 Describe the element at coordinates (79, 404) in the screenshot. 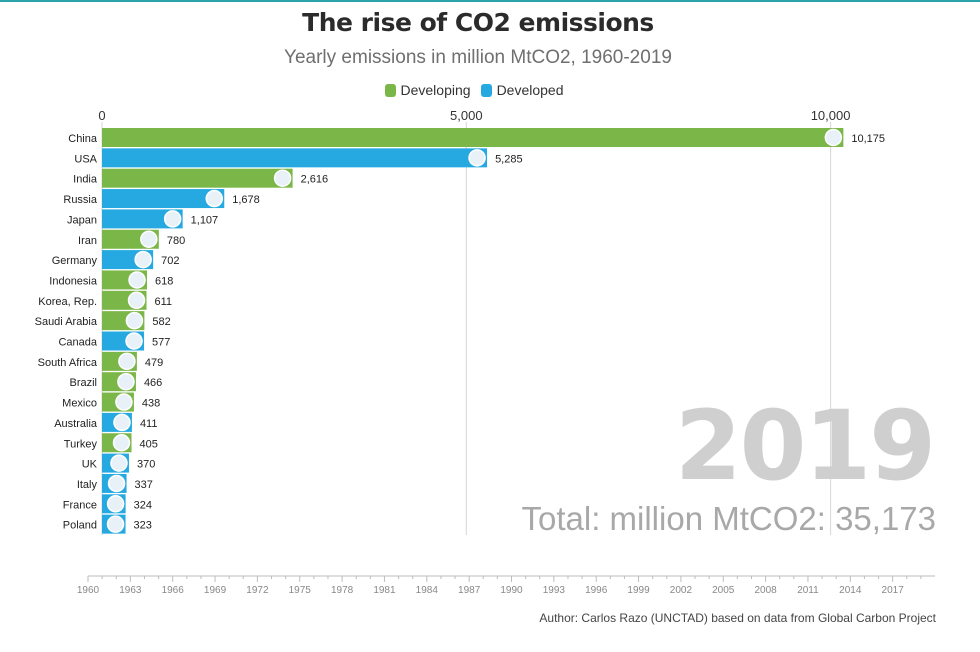

I see `category-label: Mexico` at that location.